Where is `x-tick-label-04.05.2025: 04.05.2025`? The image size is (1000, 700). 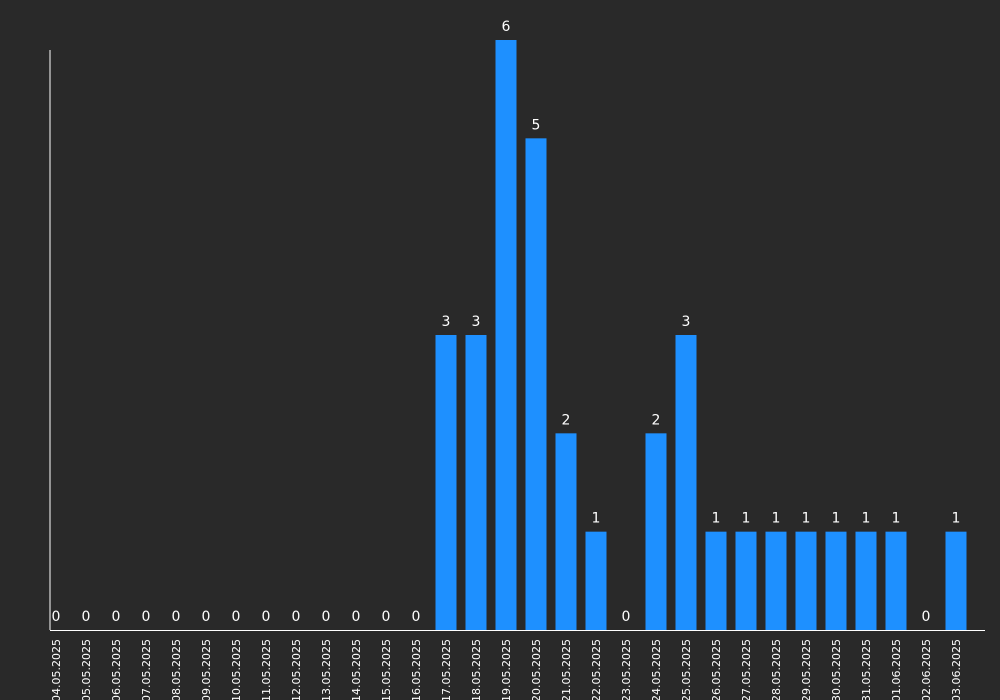
x-tick-label-04.05.2025: 04.05.2025 is located at coordinates (56, 669).